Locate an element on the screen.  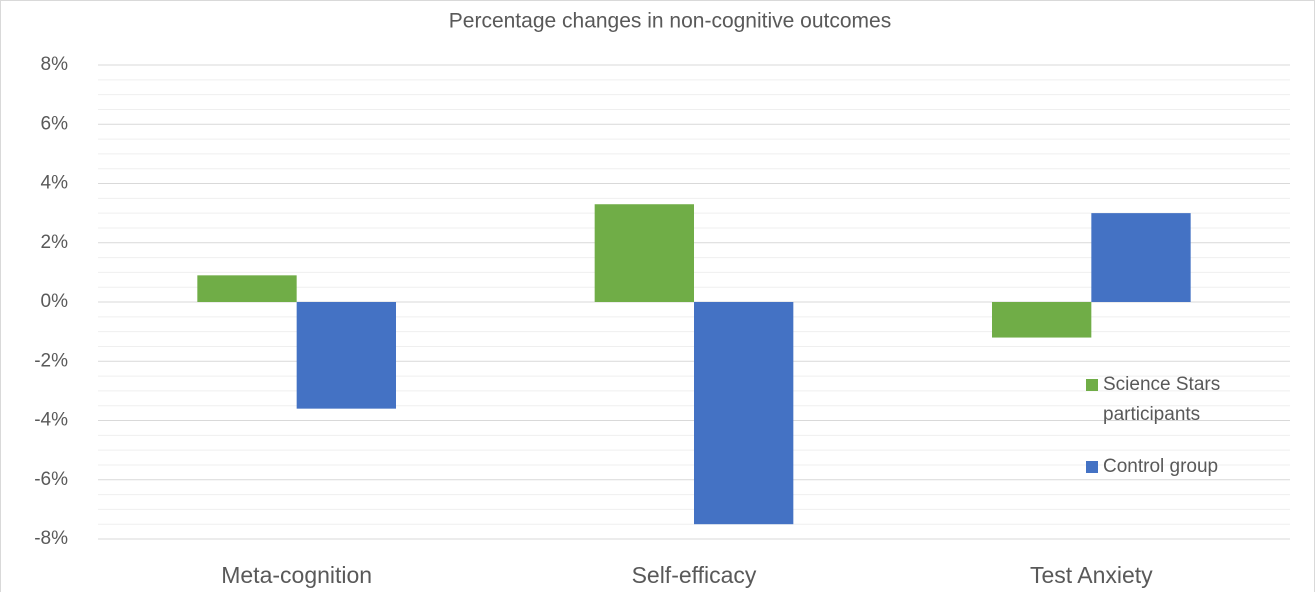
legend: Science Stars participants Control group is located at coordinates (1173, 437).